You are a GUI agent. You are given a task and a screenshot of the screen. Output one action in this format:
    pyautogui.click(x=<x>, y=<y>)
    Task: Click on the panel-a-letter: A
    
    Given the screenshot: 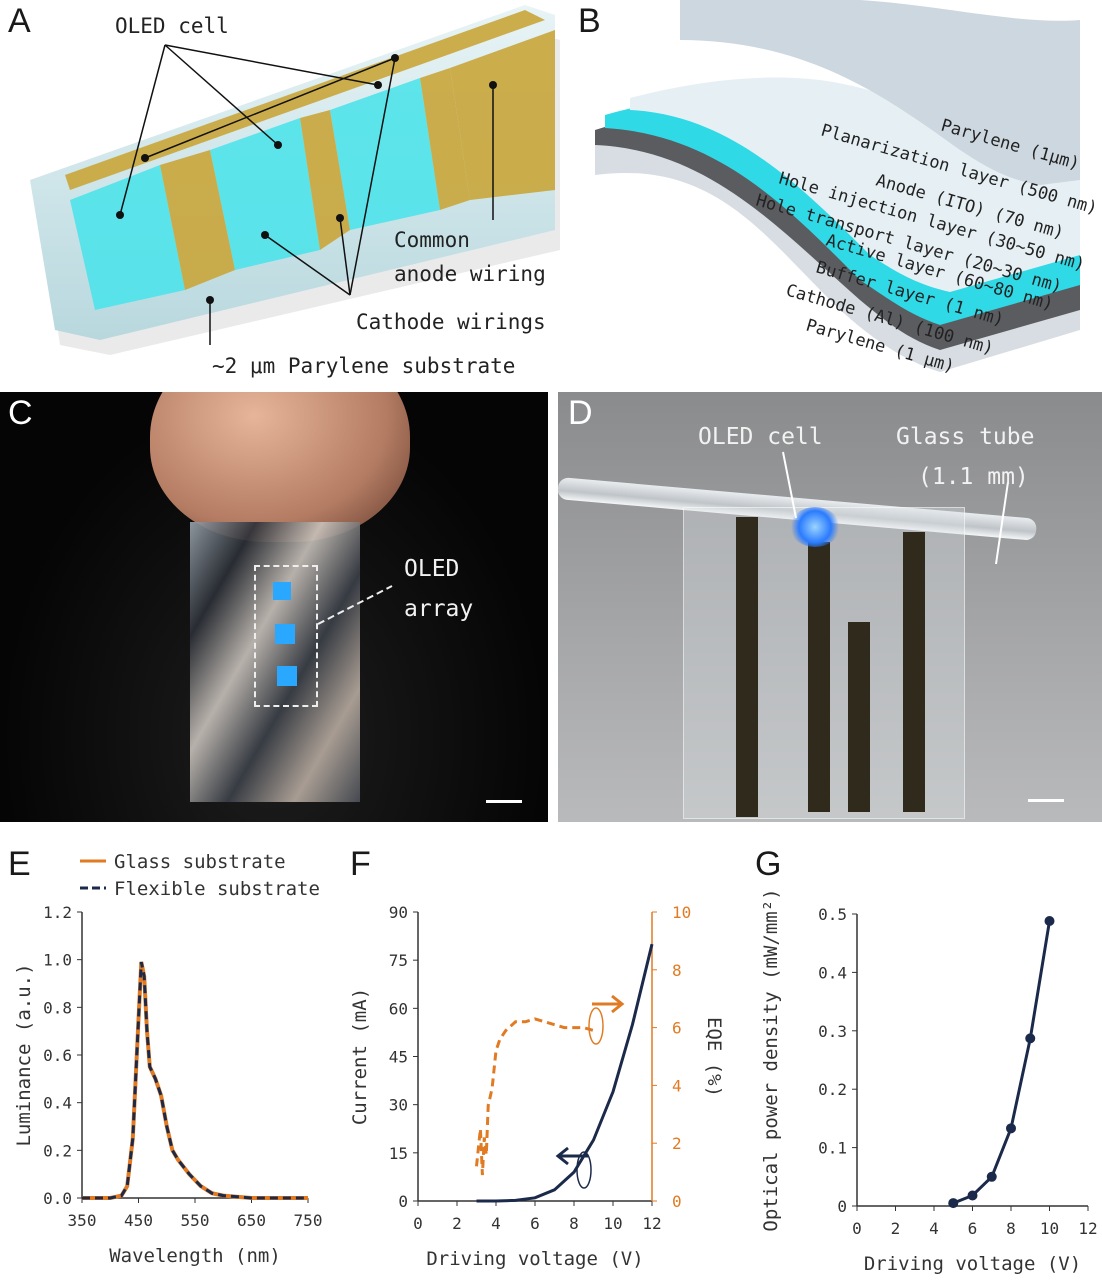 What is the action you would take?
    pyautogui.click(x=19, y=21)
    